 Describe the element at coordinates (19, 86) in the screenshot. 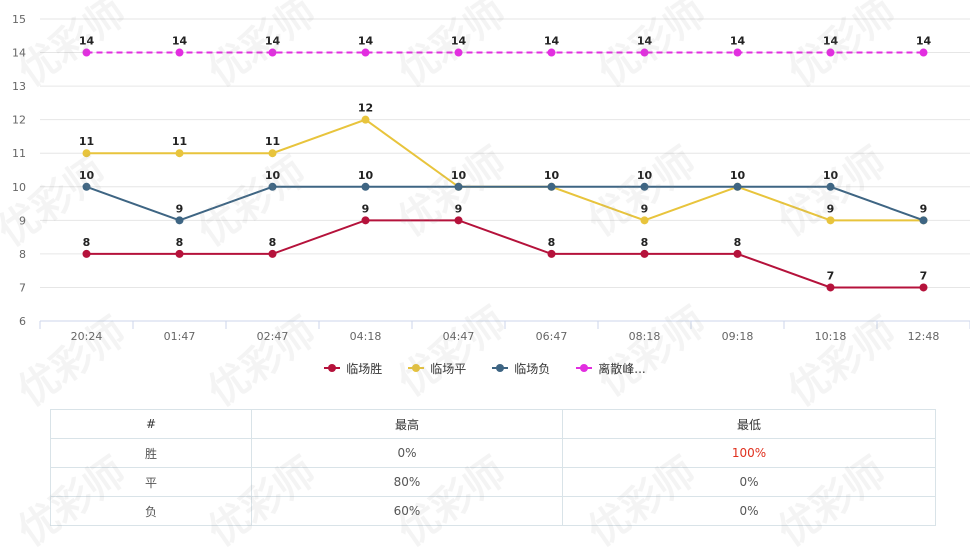

I see `y-tick-label: 13` at that location.